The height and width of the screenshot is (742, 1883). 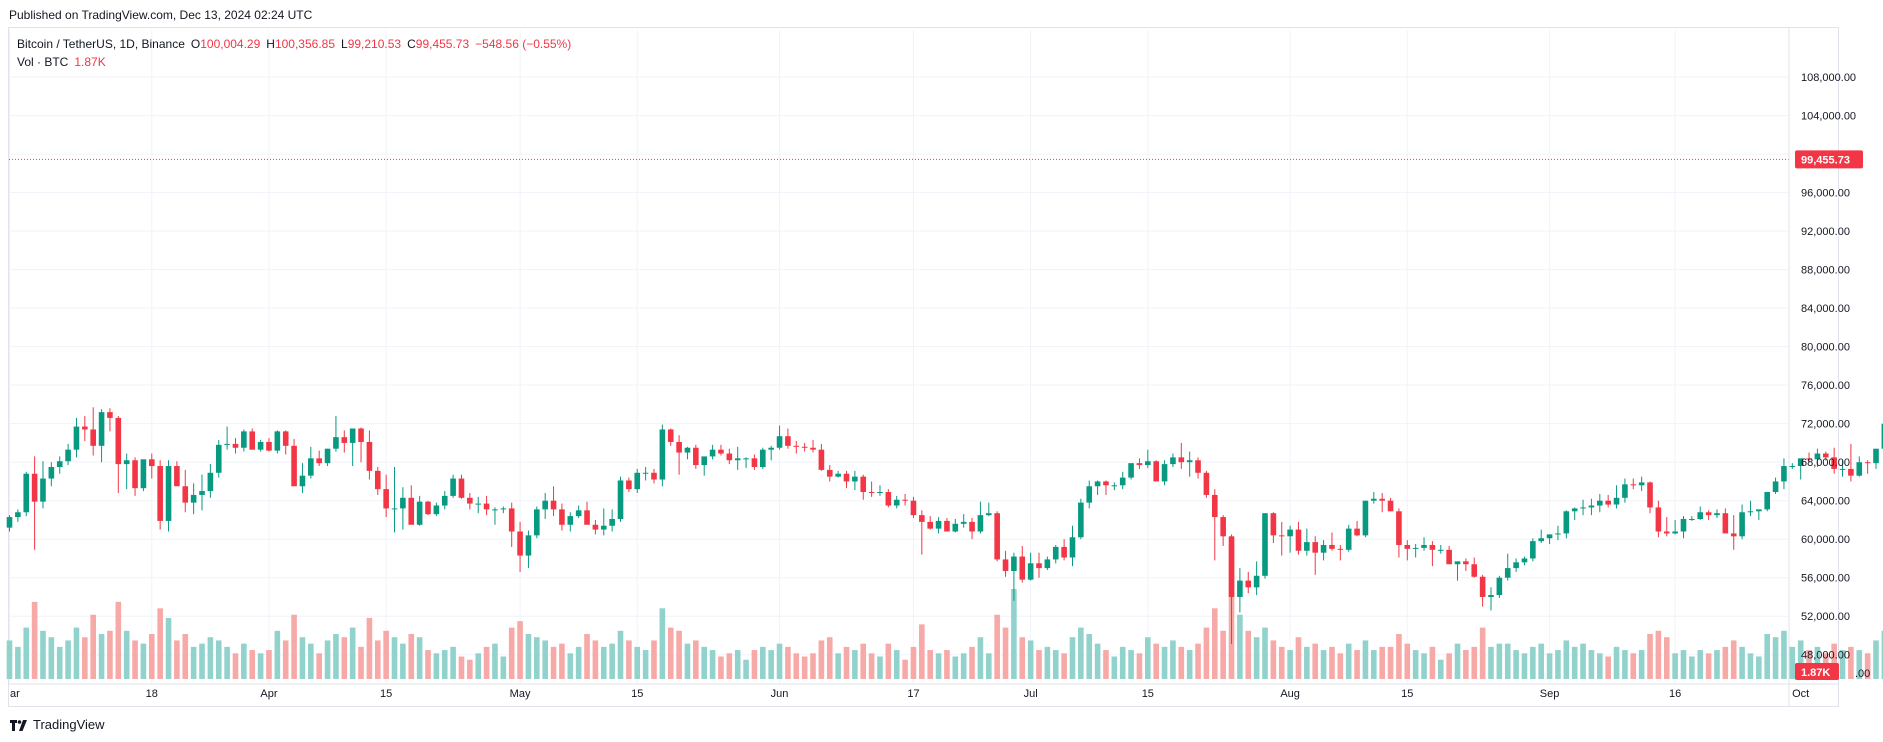 I want to click on symbol-label: Bitcoin / TetherUS, 1D, Binance, so click(x=101, y=44).